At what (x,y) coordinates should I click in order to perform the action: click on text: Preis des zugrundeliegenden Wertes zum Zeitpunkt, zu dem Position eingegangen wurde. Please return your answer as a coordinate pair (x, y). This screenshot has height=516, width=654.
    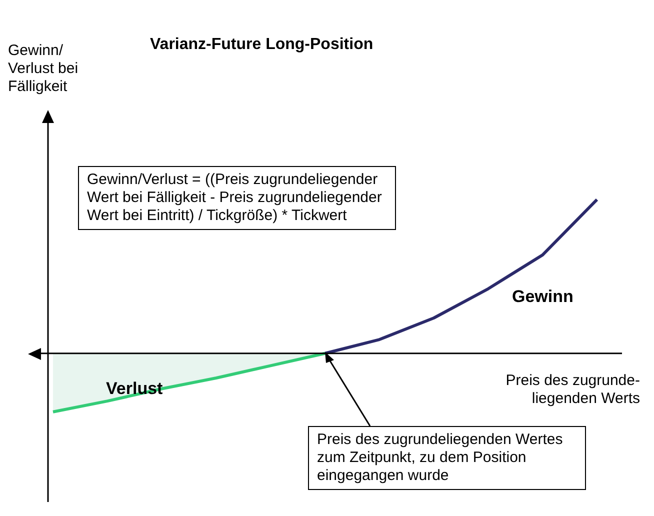
    Looking at the image, I should click on (447, 458).